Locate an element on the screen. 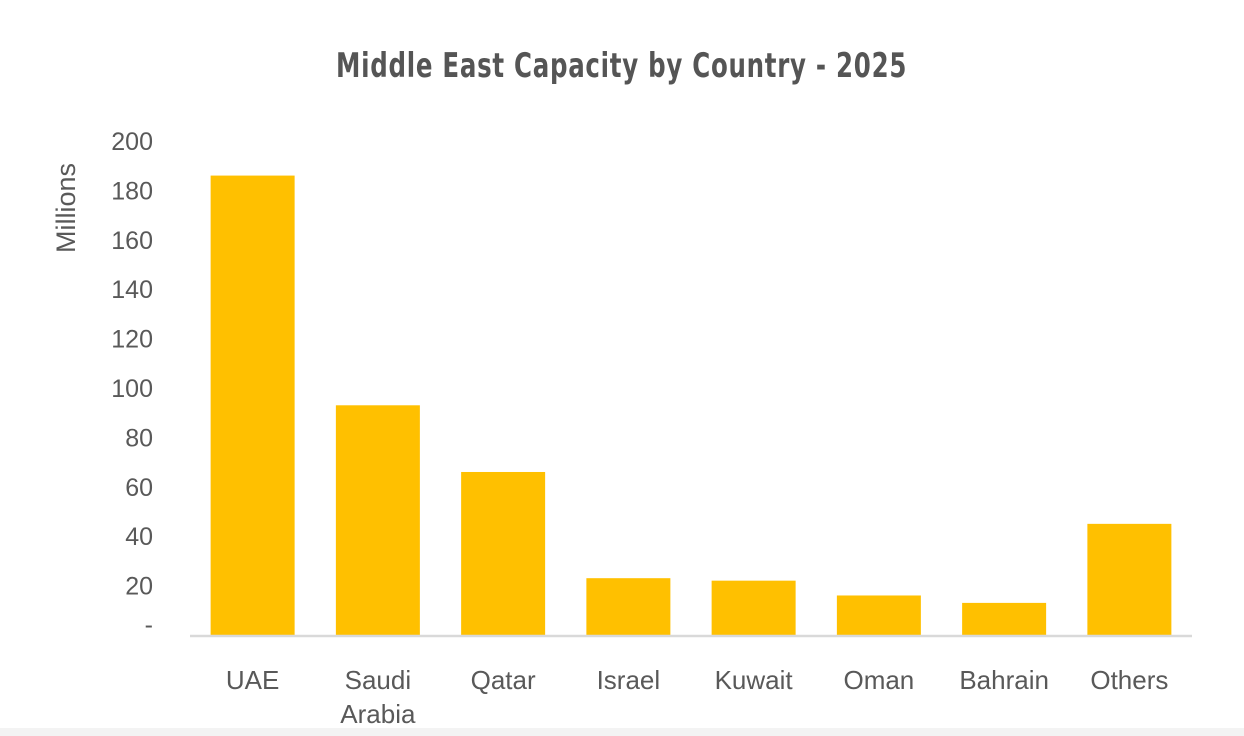 This screenshot has width=1244, height=736. y-tick-label: 80 is located at coordinates (139, 438).